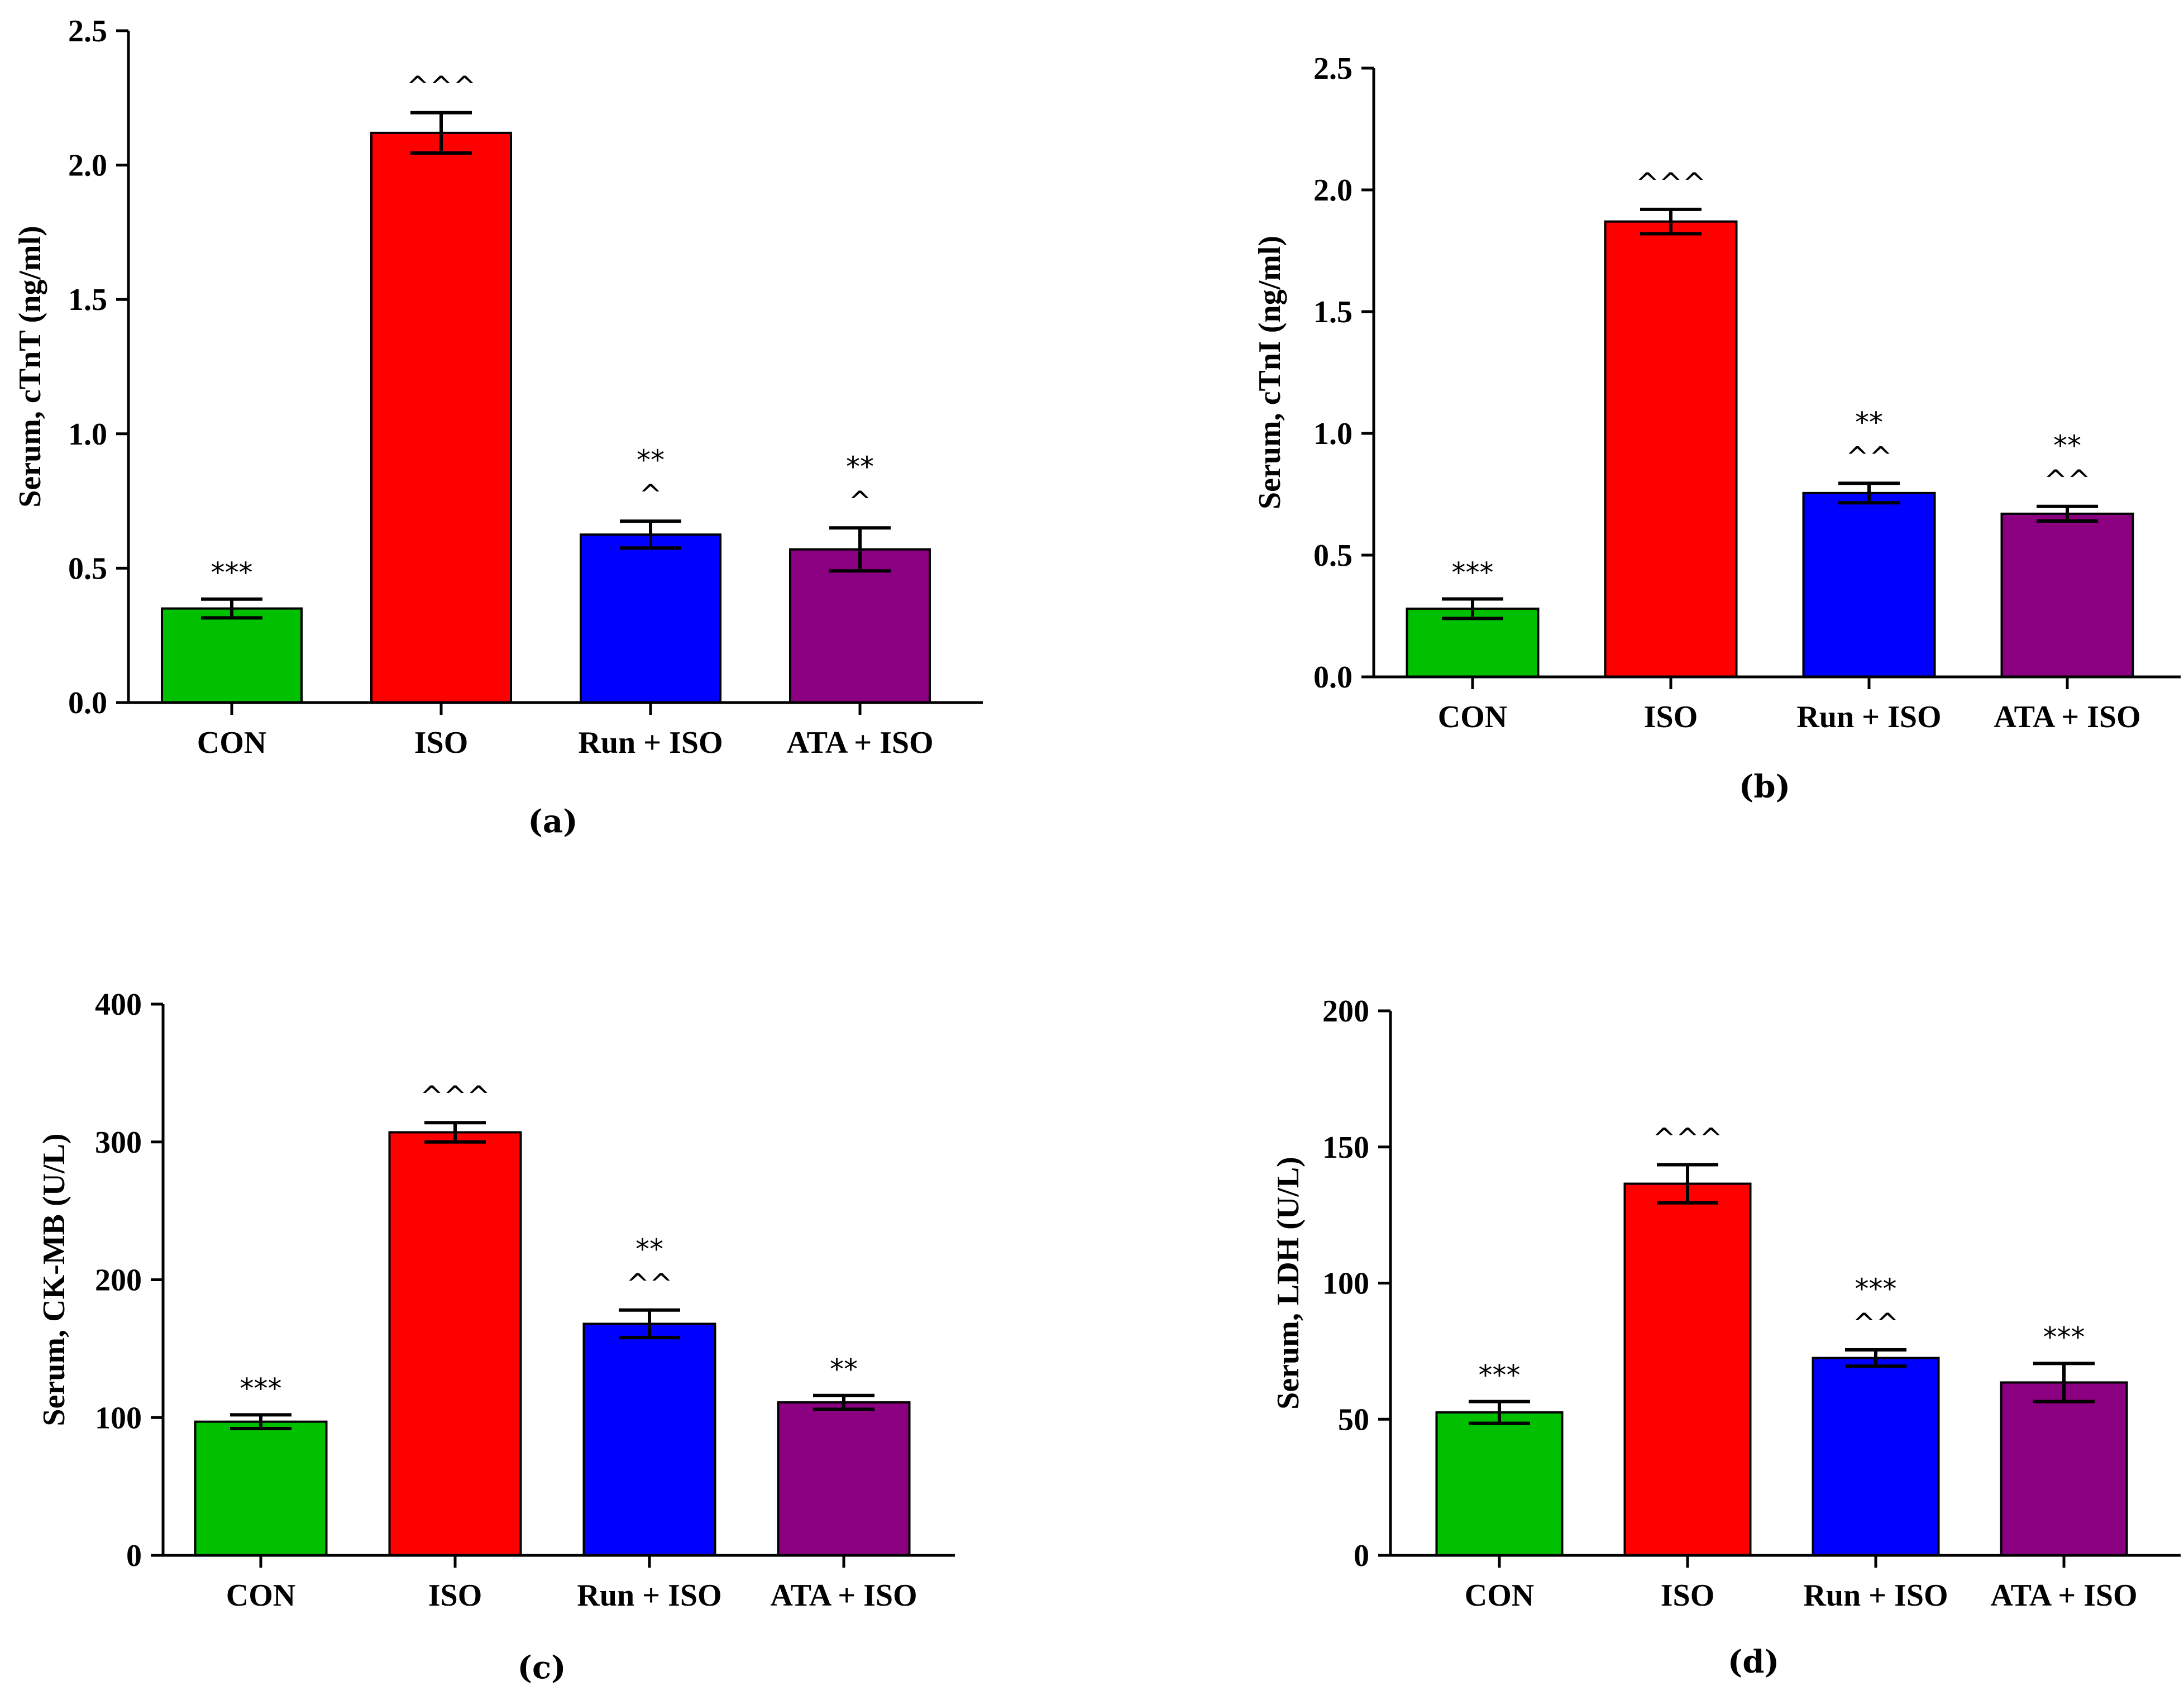 The width and height of the screenshot is (2184, 1700). Describe the element at coordinates (1753, 1662) in the screenshot. I see `panel-caption: (d)` at that location.